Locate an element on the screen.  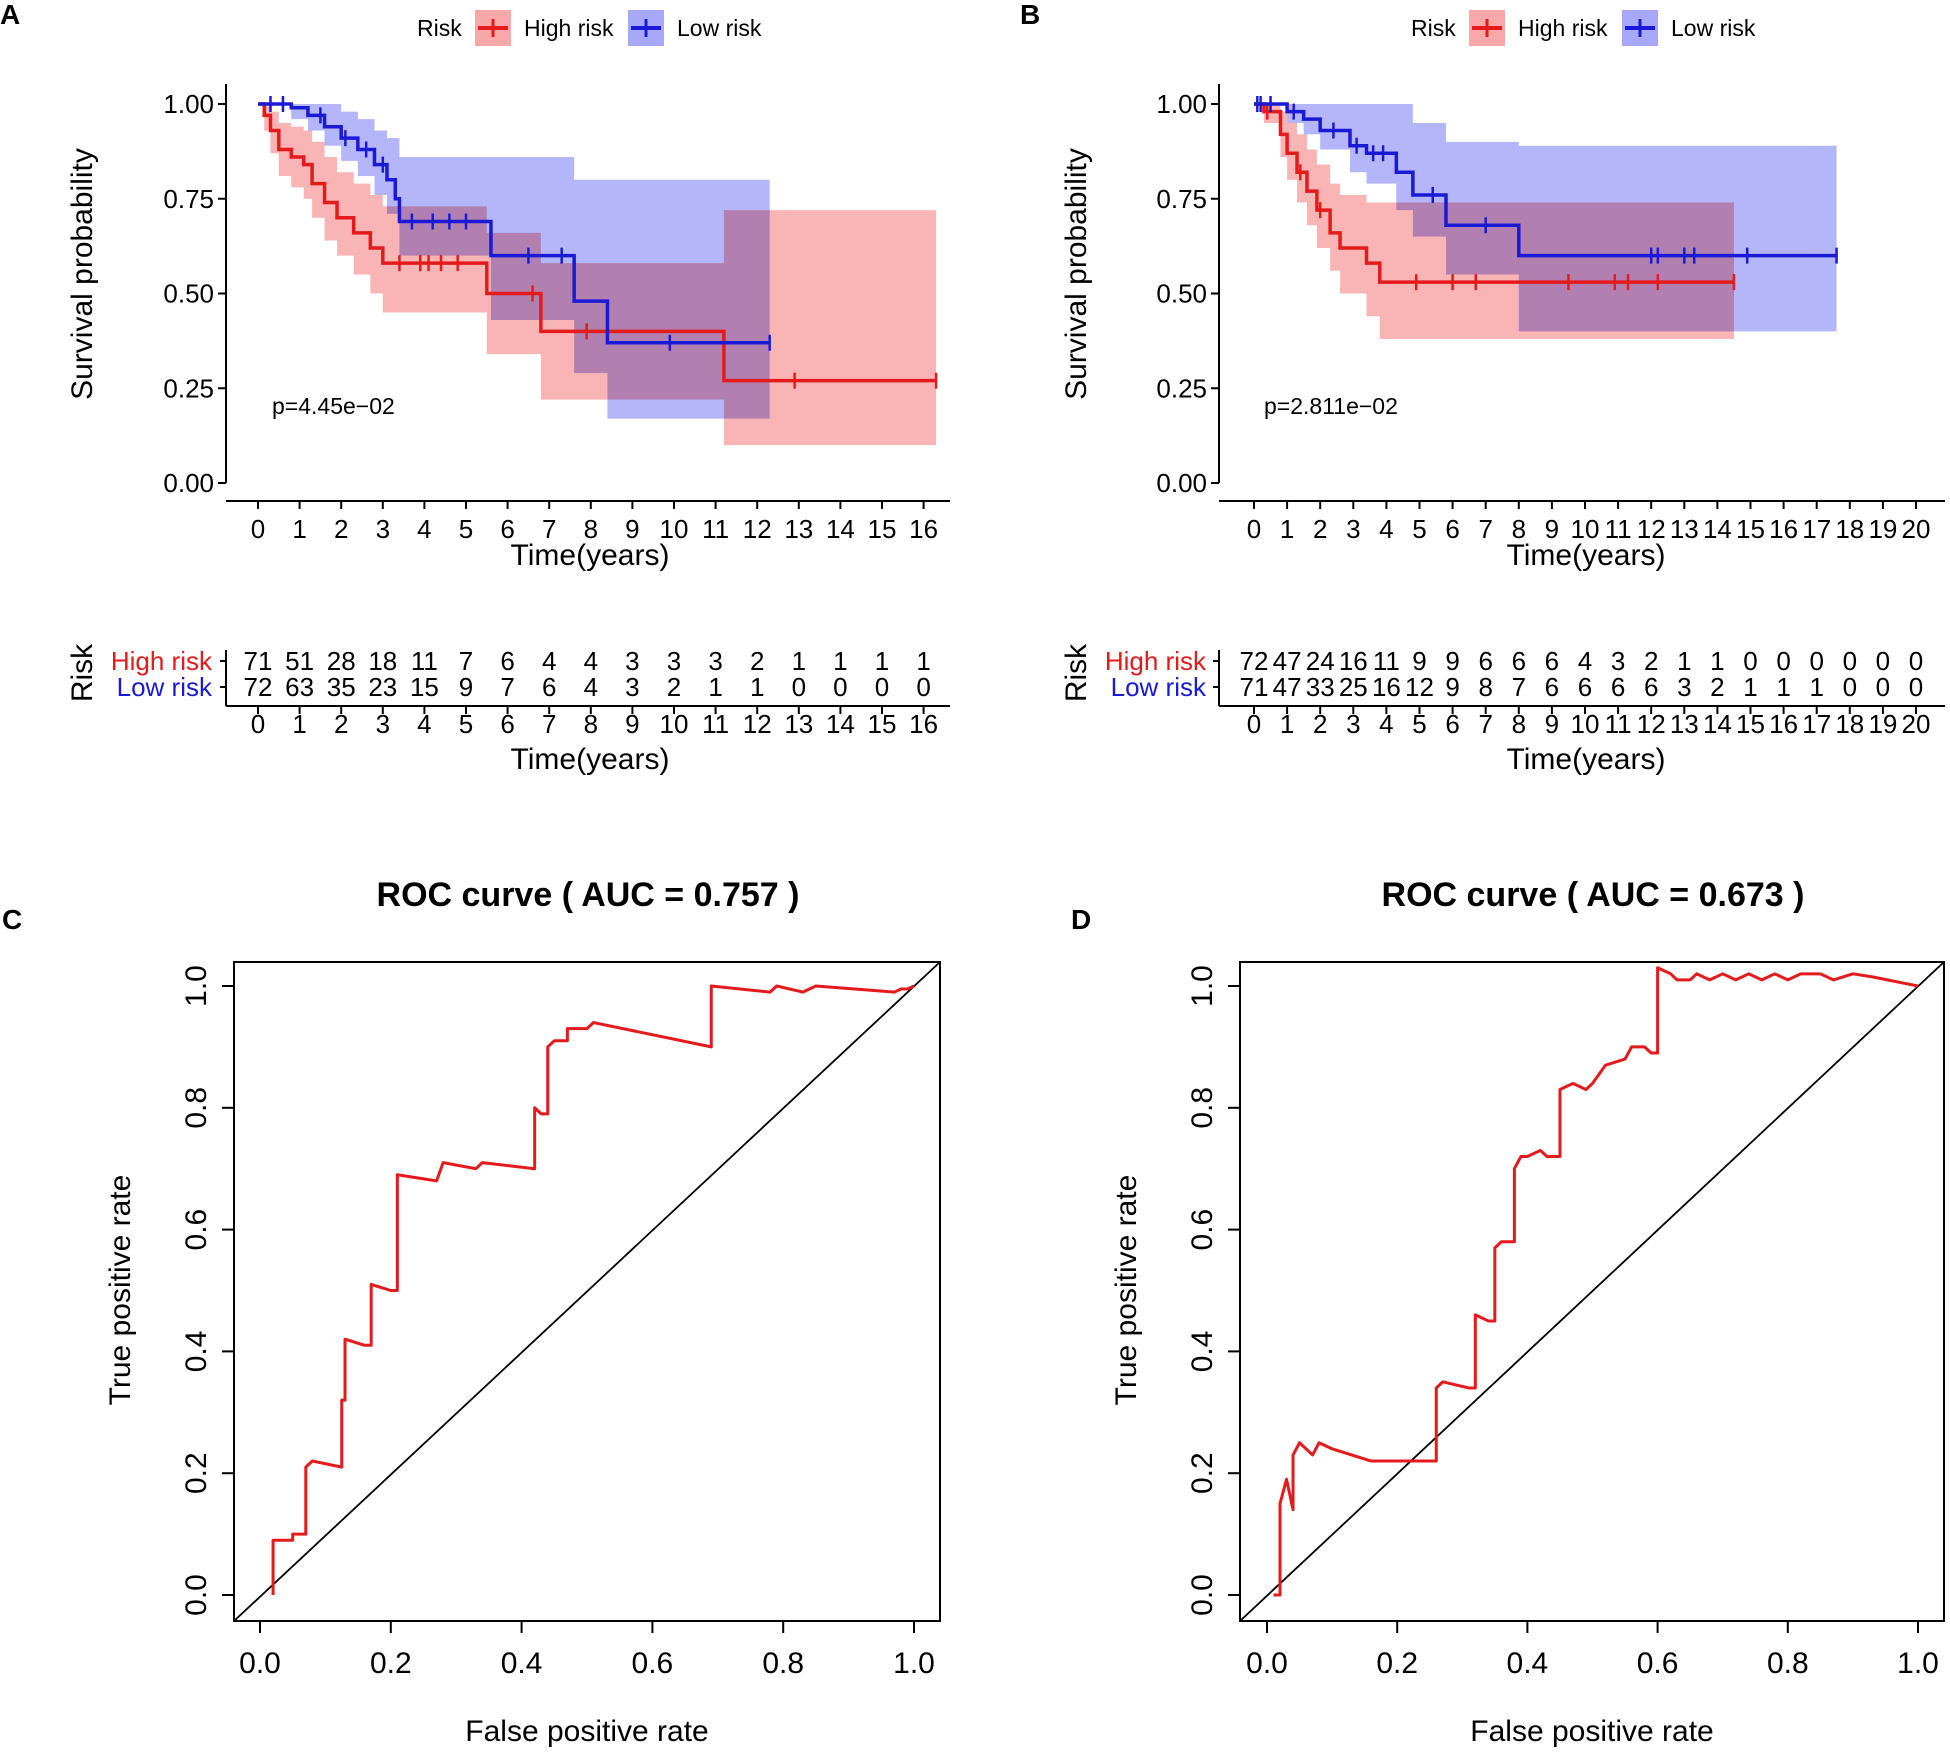
y-tick-label-c: 0.0 is located at coordinates (196, 1595).